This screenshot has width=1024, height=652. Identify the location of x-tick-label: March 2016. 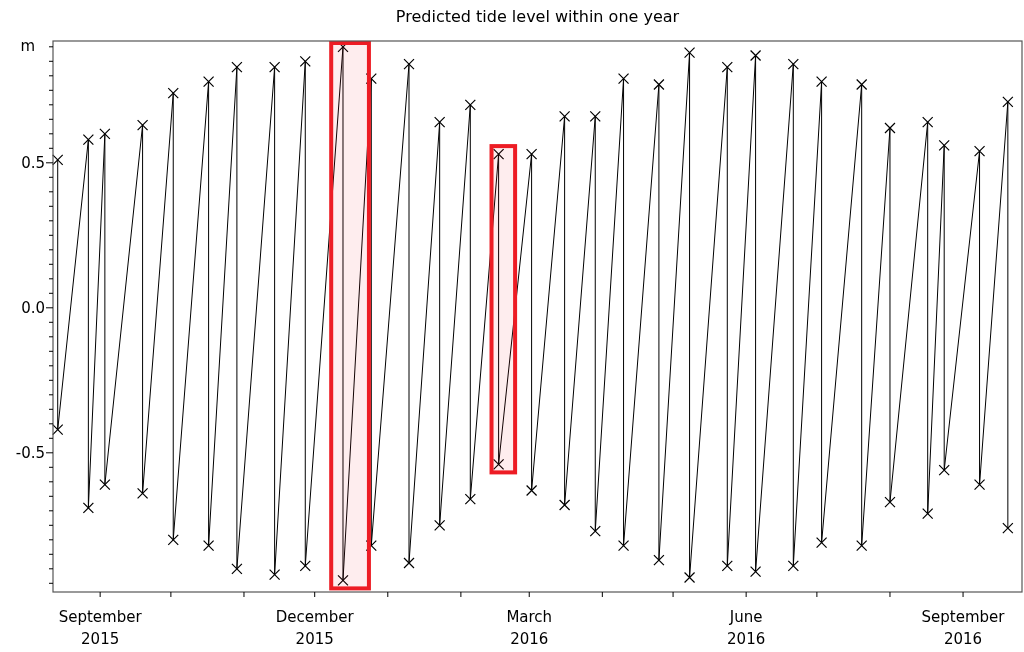
(529, 628).